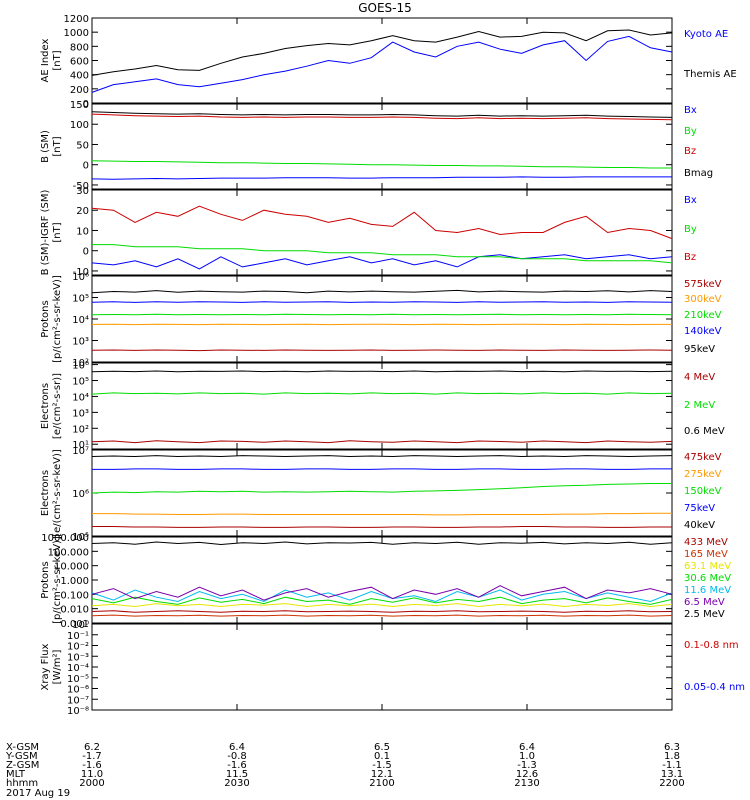 The image size is (750, 800). What do you see at coordinates (79, 125) in the screenshot?
I see `y-tick-label: 100` at bounding box center [79, 125].